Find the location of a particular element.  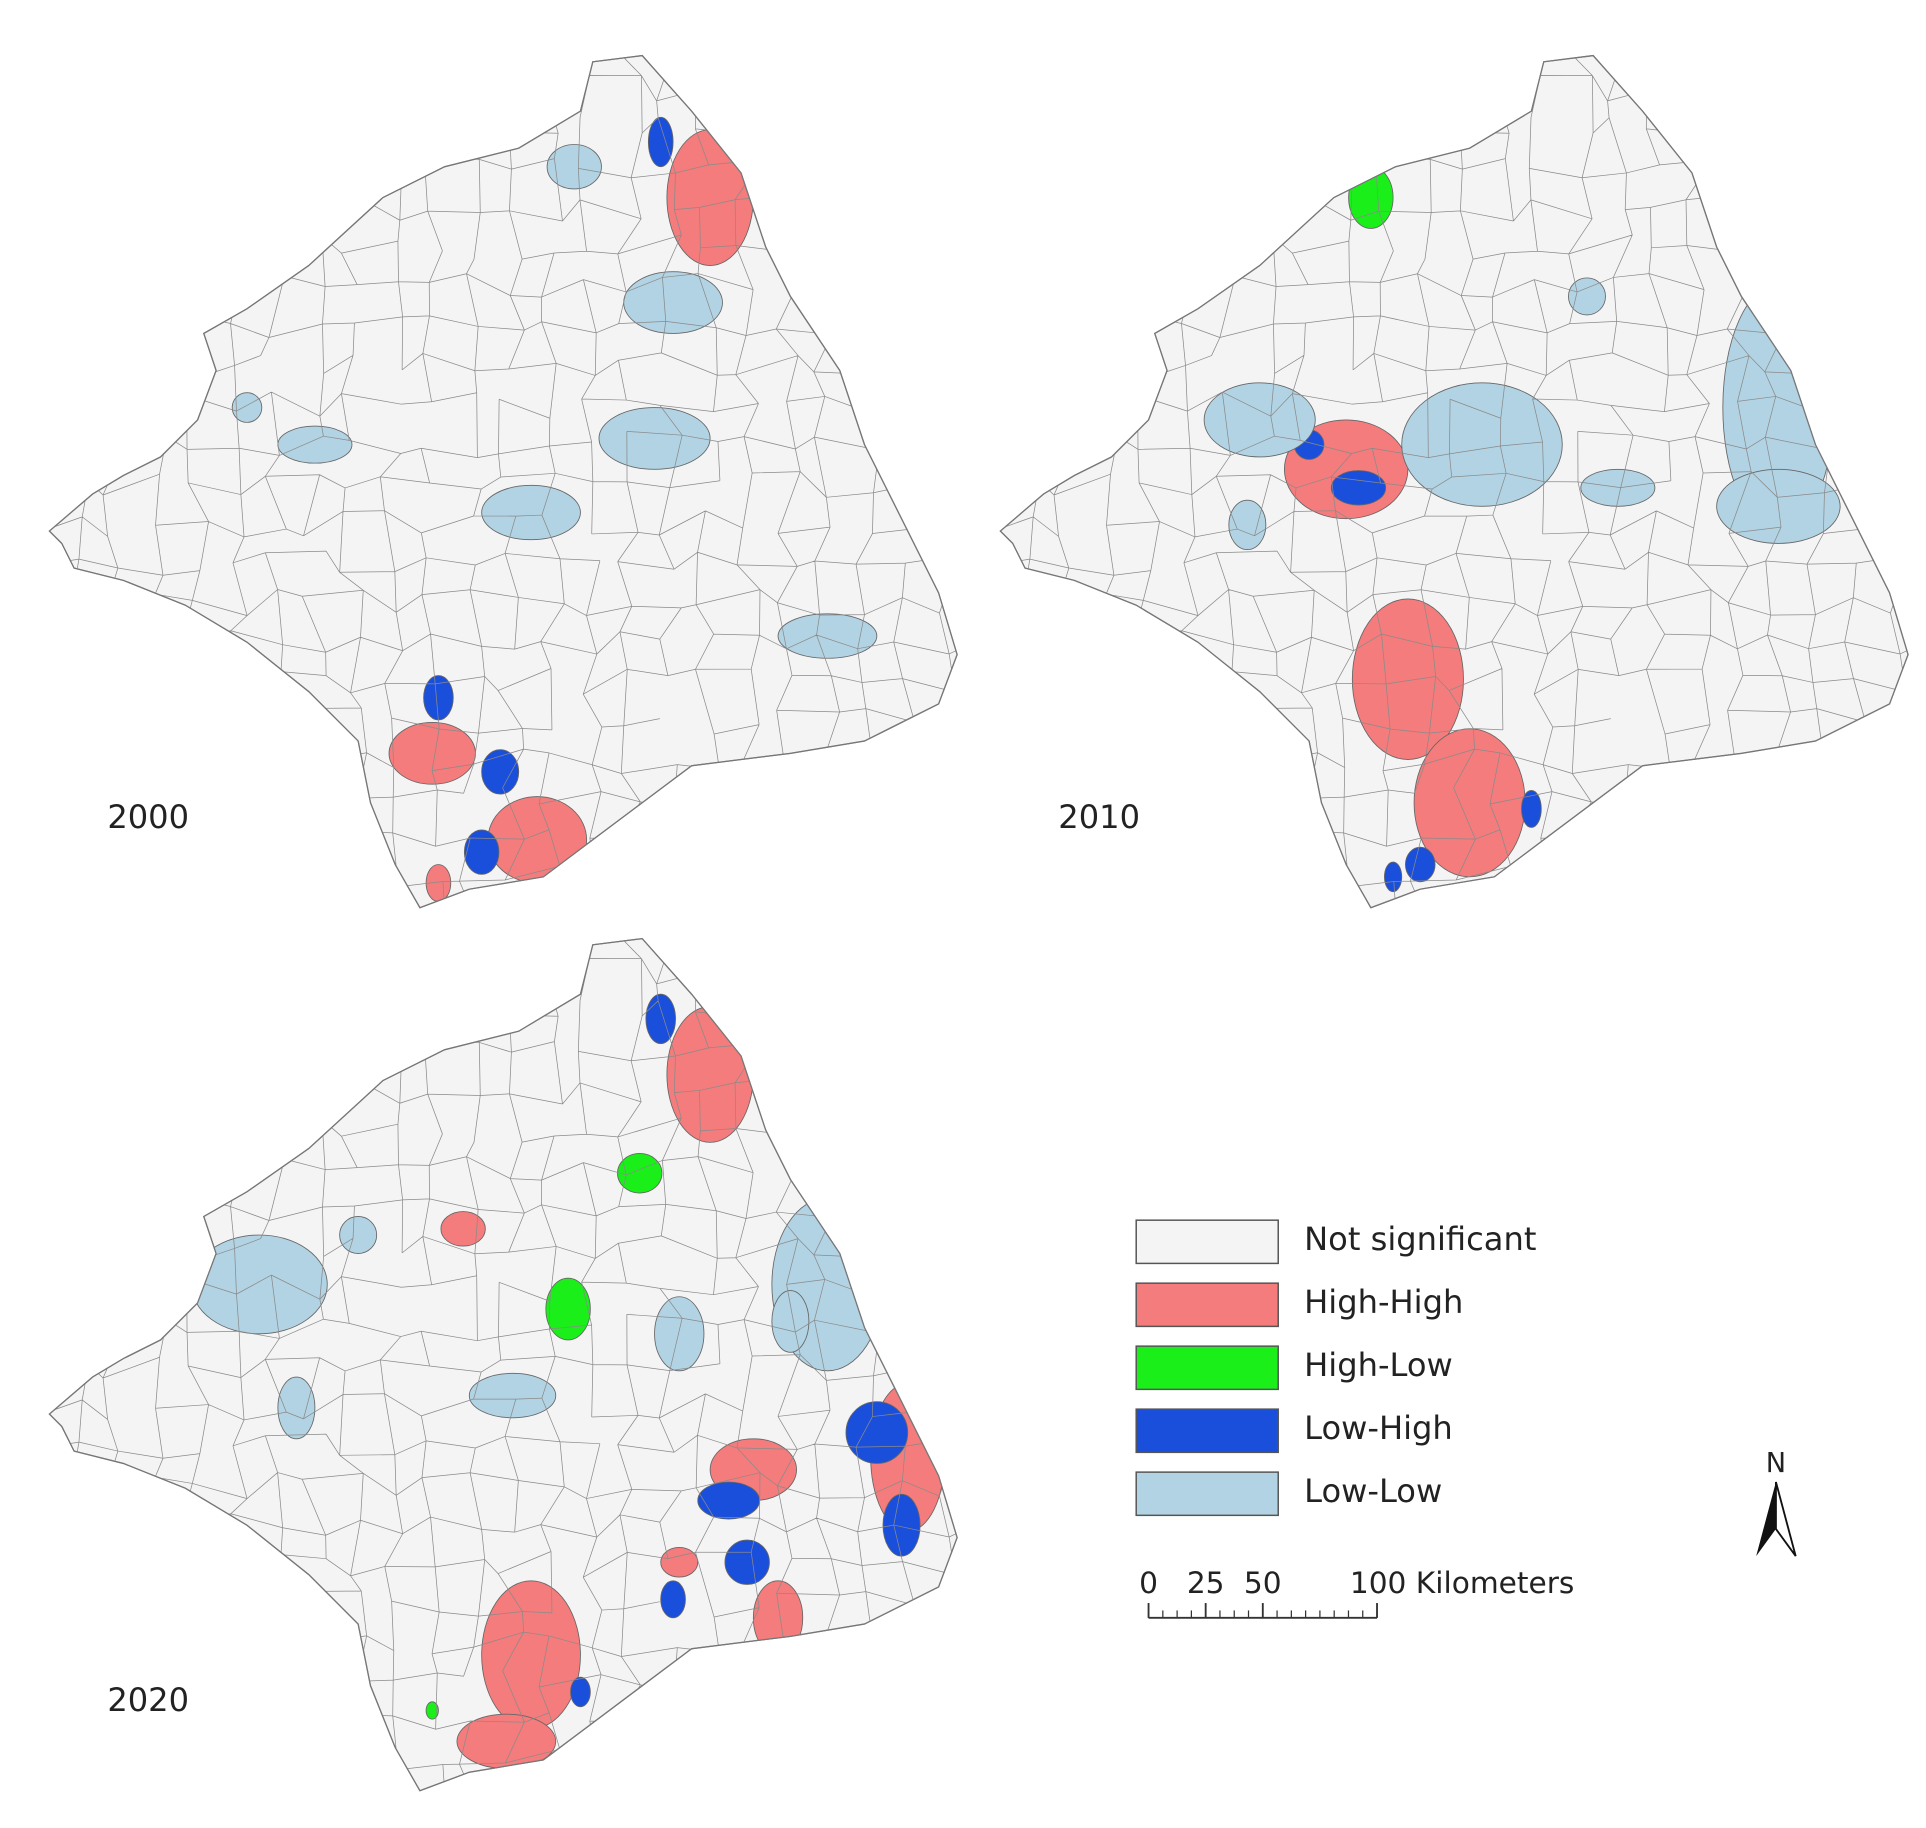

panel-label: 2010 is located at coordinates (1099, 817).